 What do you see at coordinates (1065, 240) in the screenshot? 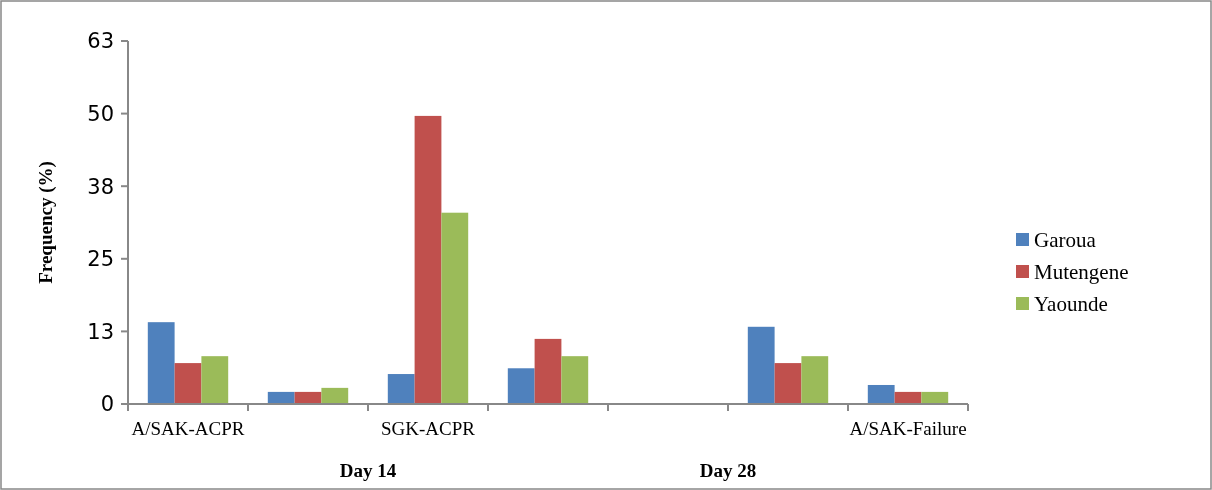
I see `legend-label: Garoua` at bounding box center [1065, 240].